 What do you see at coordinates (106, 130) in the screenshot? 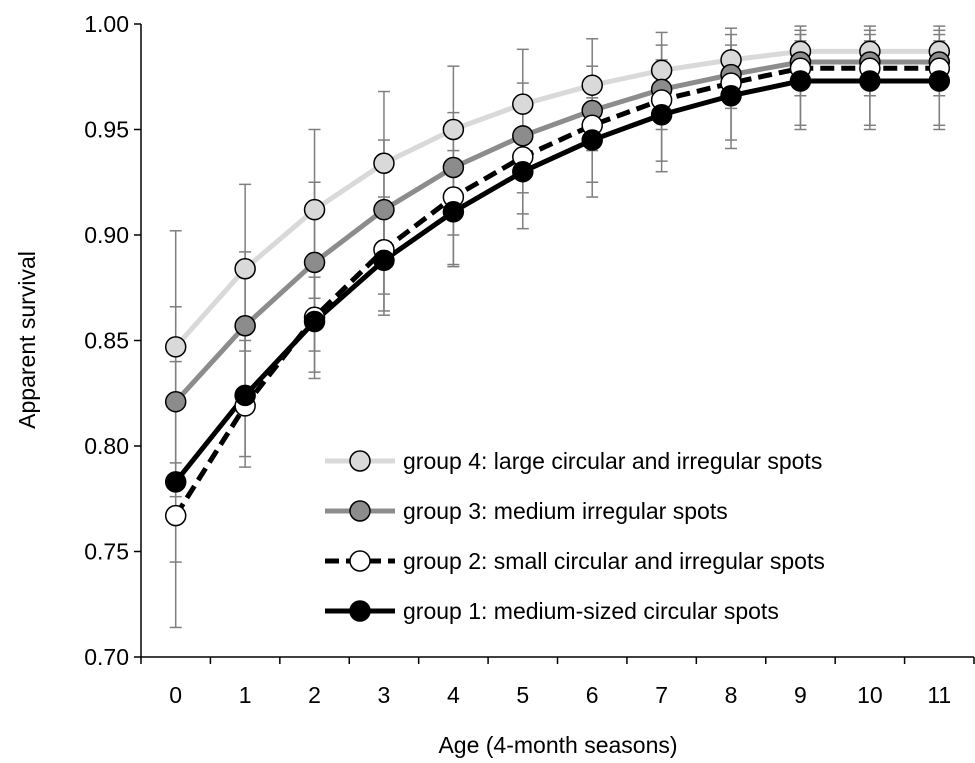
I see `y-tick-label: 0.95` at bounding box center [106, 130].